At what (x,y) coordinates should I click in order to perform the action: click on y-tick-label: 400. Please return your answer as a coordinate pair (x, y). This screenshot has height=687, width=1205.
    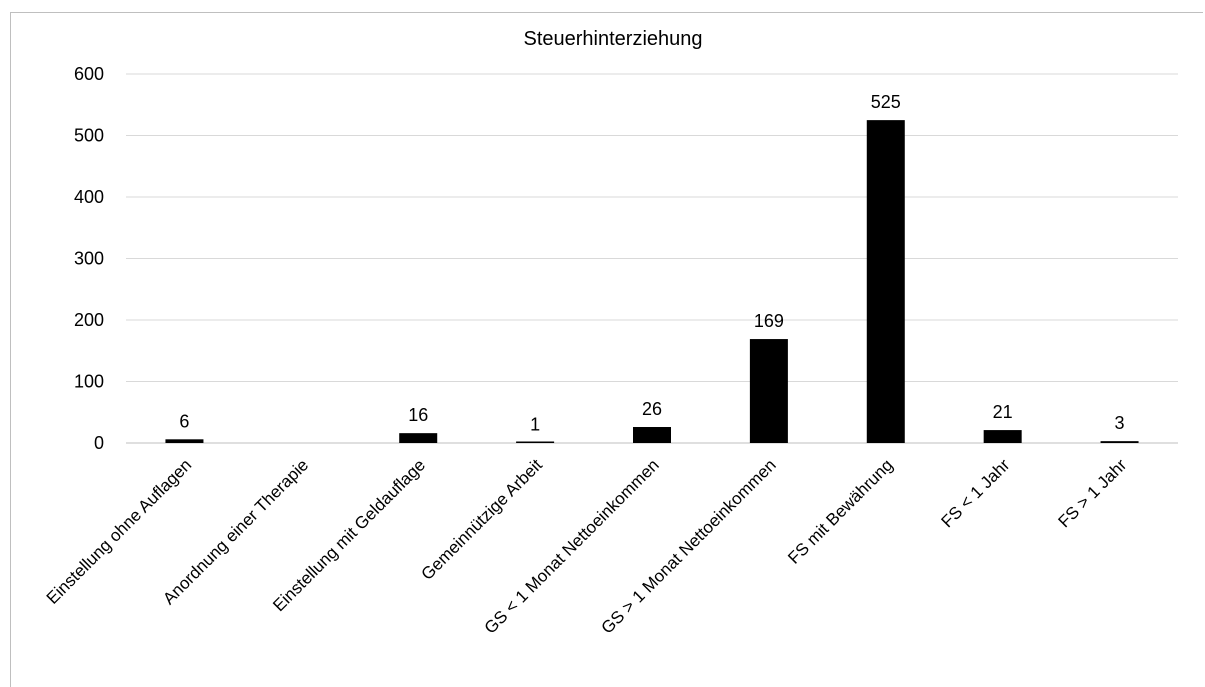
    Looking at the image, I should click on (89, 197).